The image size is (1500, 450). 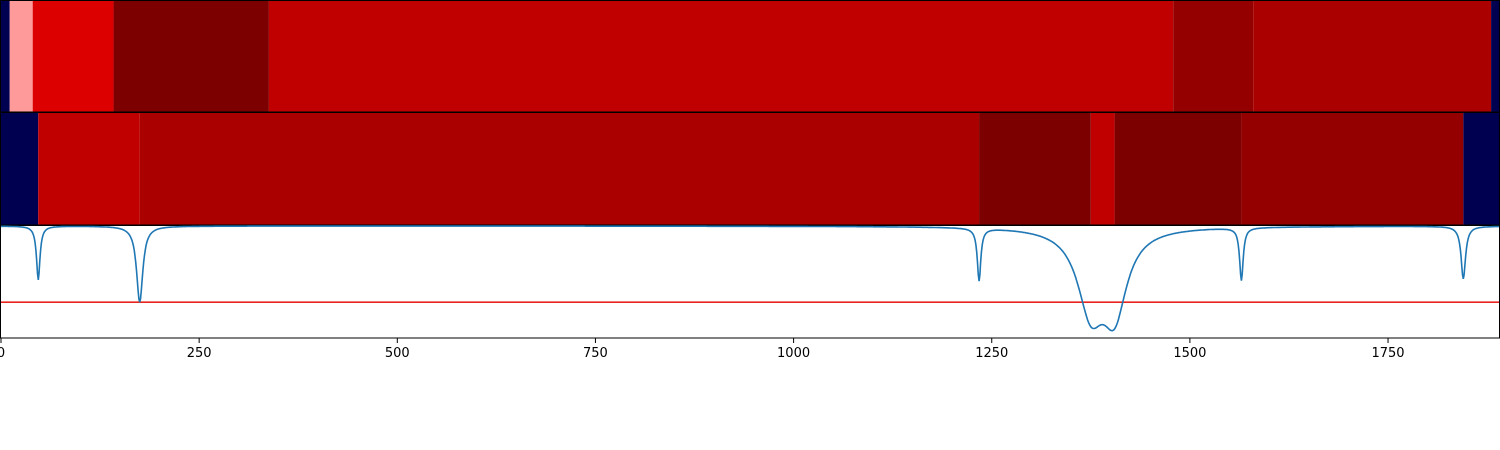 I want to click on x-axis: 0 250 500 750 1000 1250 1500 1750, so click(x=702, y=349).